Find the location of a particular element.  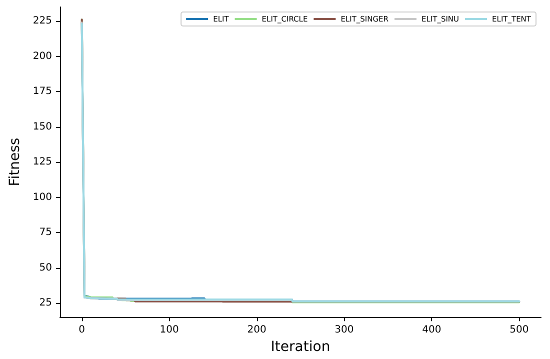

y-tick-label: 25 is located at coordinates (45, 303).